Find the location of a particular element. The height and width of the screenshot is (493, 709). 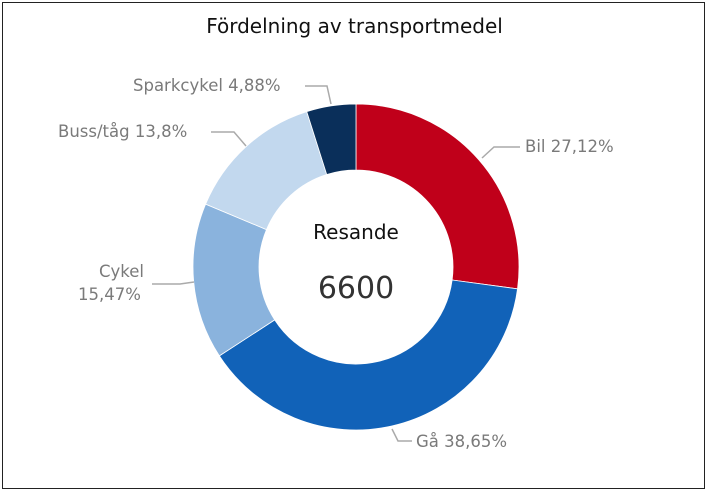

slice-label-cykel-value: 15,47% is located at coordinates (109, 294).